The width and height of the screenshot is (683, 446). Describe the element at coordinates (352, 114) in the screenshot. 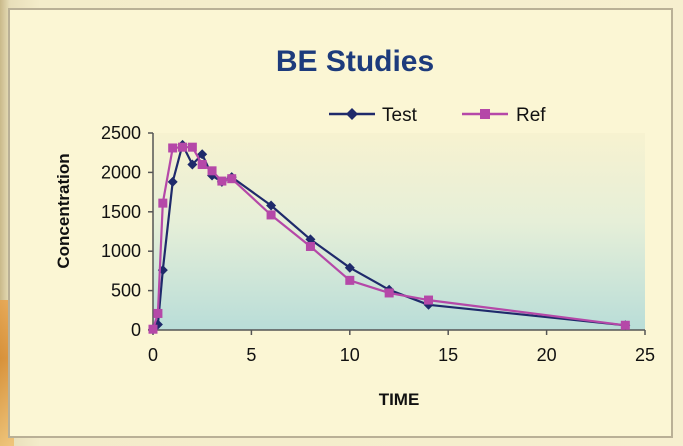

I see `legend-test-marker` at that location.